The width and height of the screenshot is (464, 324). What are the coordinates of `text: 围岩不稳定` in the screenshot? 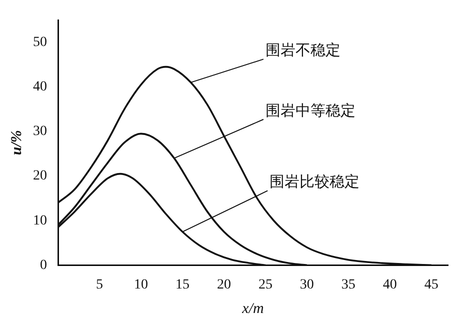 It's located at (302, 51).